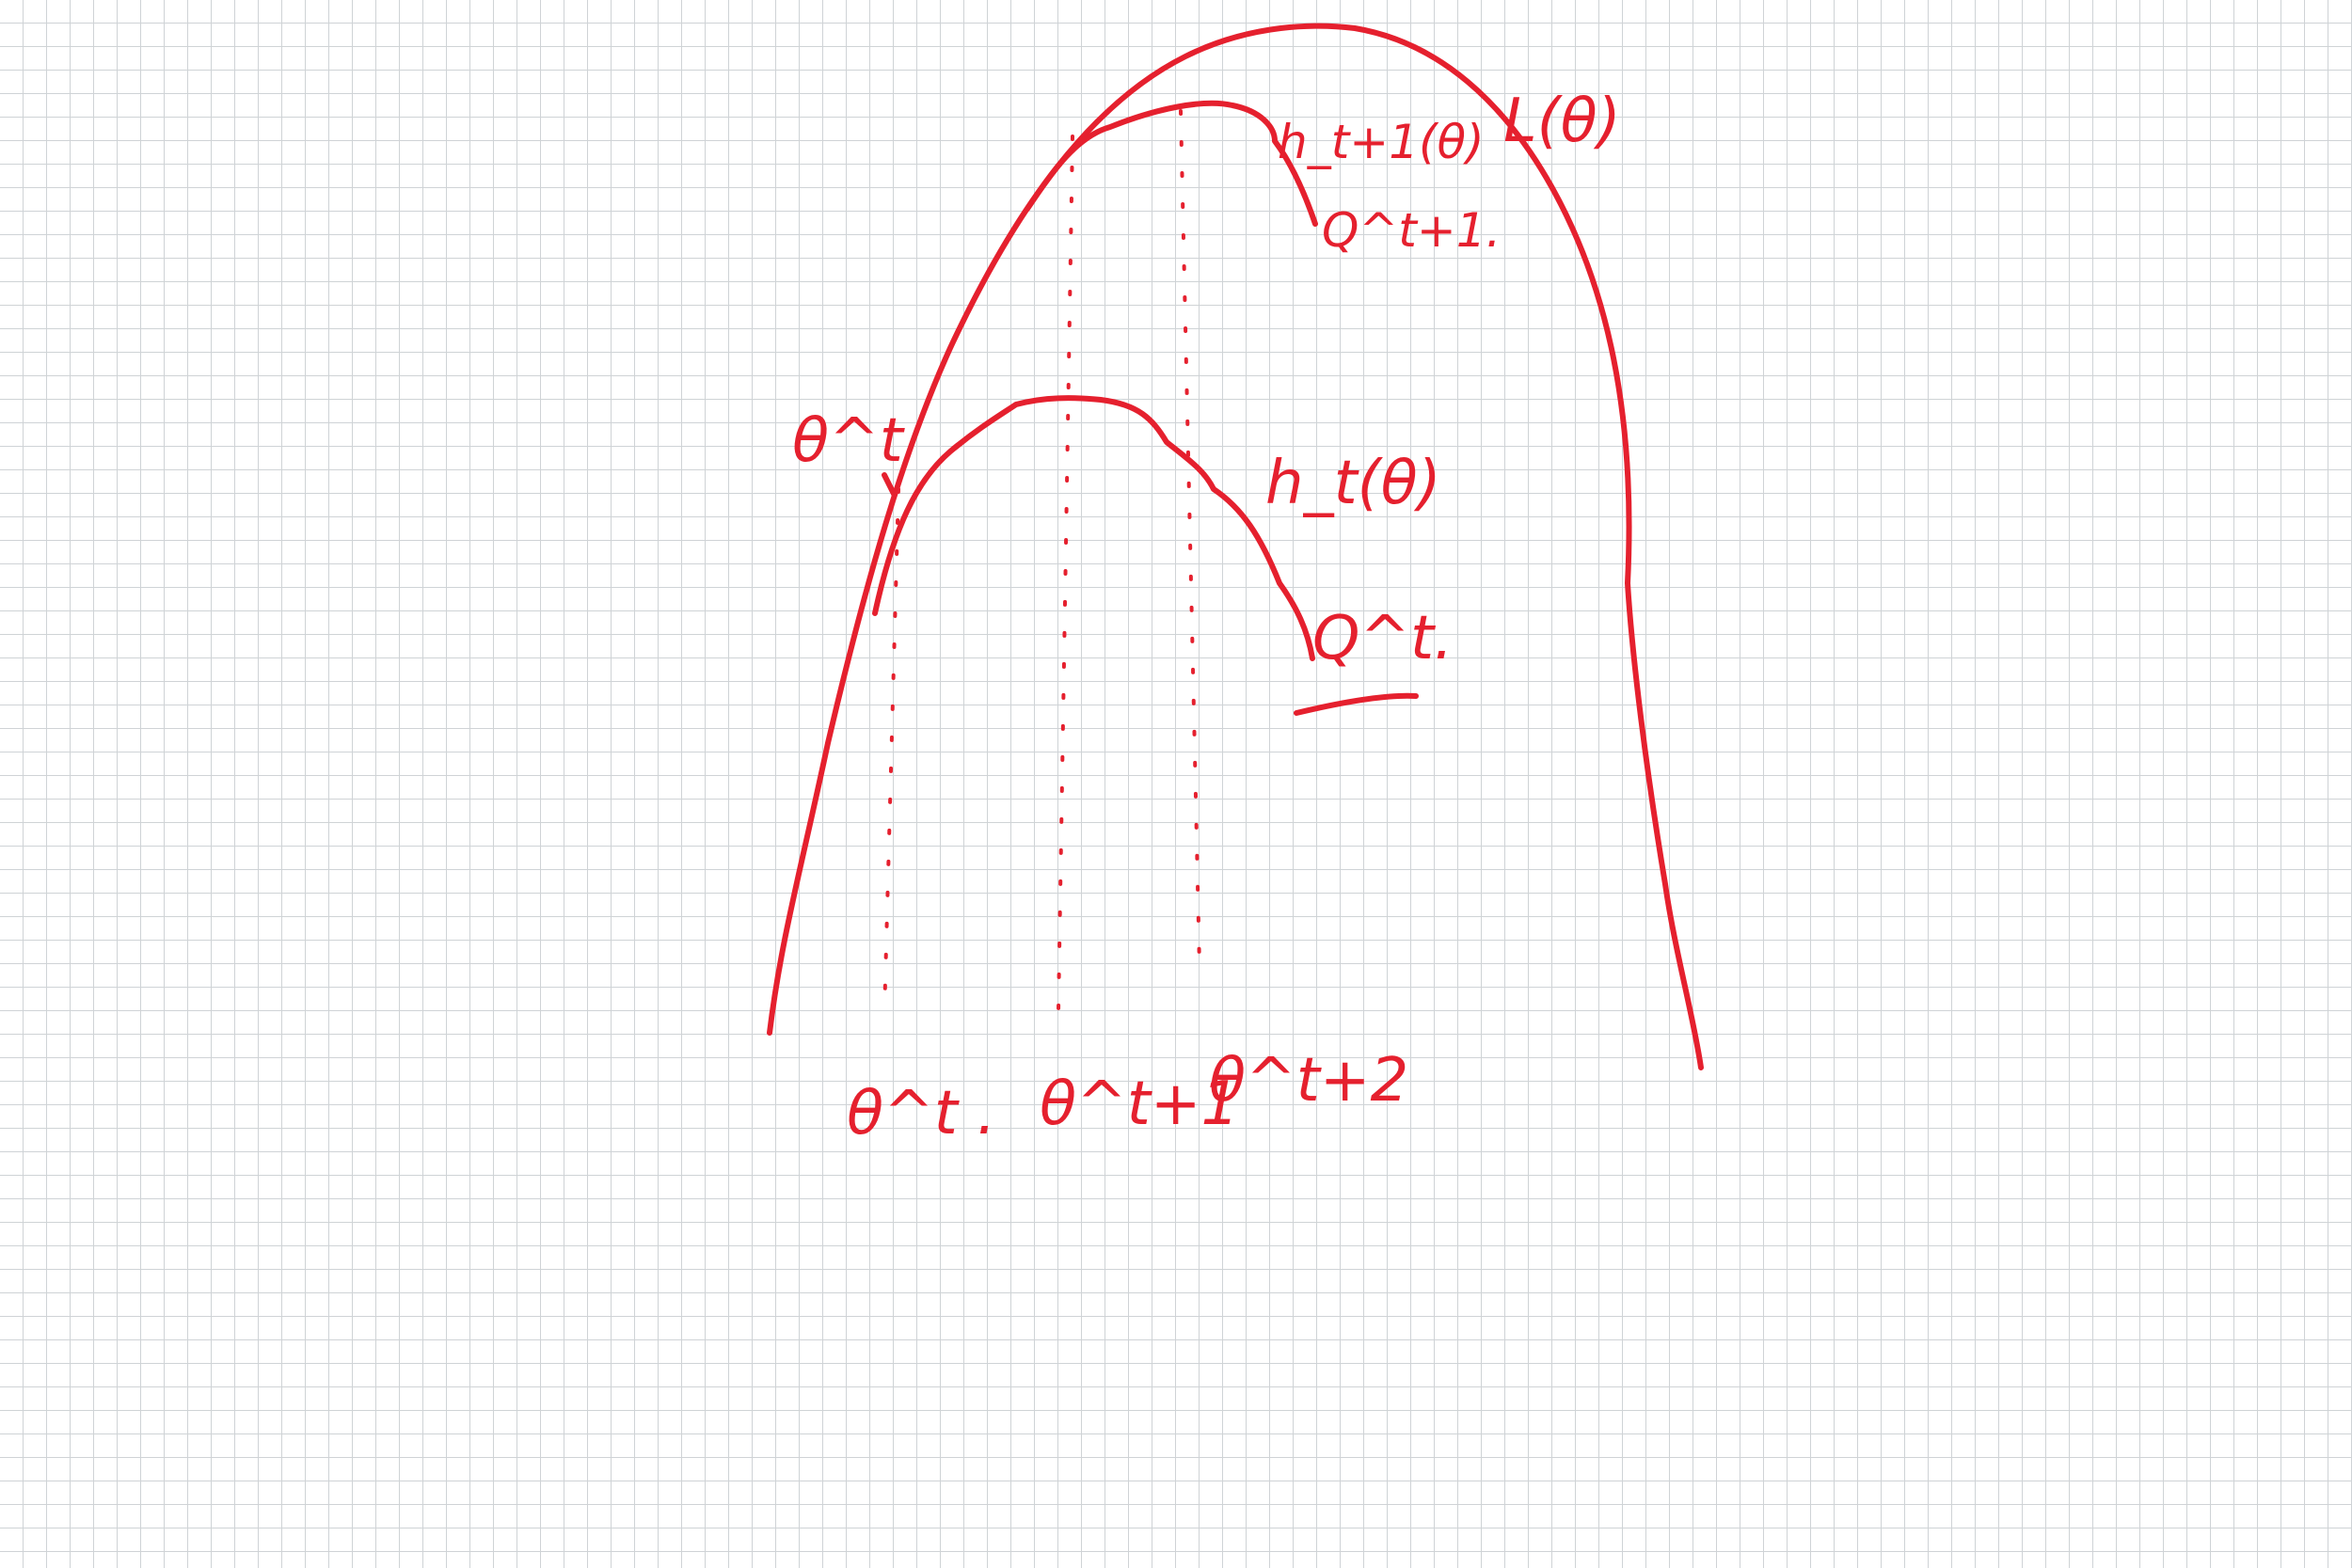 The image size is (2352, 1568). I want to click on likelihood-label: L(θ), so click(1562, 122).